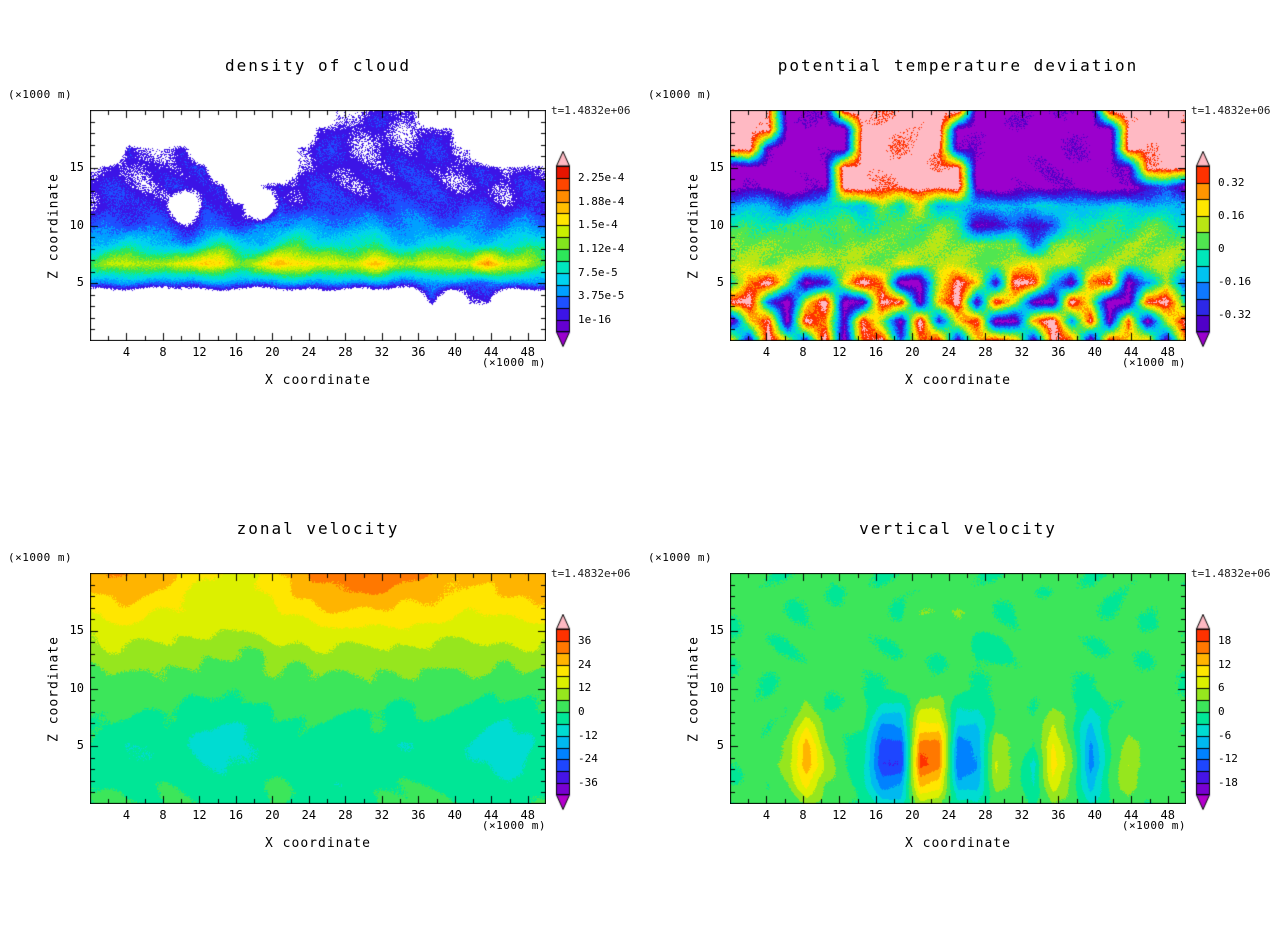 The width and height of the screenshot is (1280, 926). What do you see at coordinates (595, 320) in the screenshot?
I see `colorbar-label: 1e-16` at bounding box center [595, 320].